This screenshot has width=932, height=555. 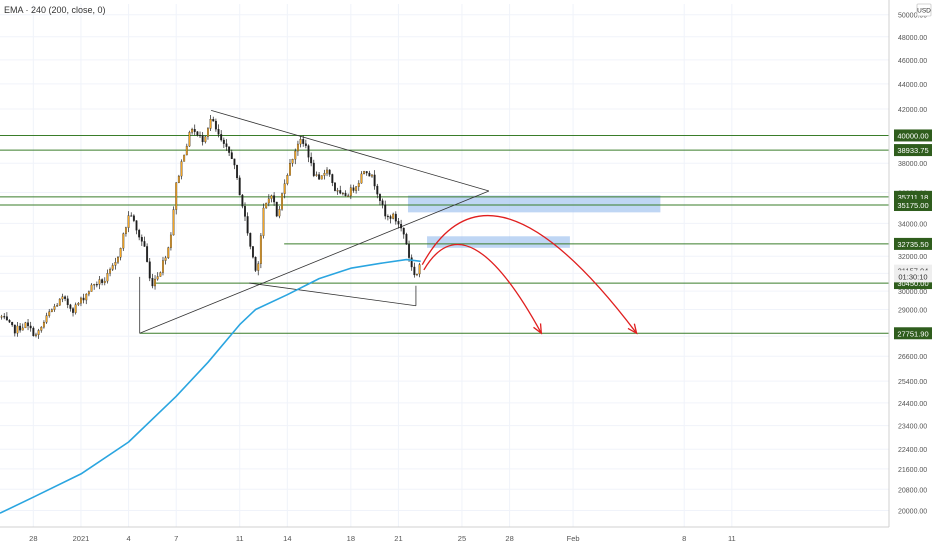 I want to click on currency-label: USD, so click(x=924, y=11).